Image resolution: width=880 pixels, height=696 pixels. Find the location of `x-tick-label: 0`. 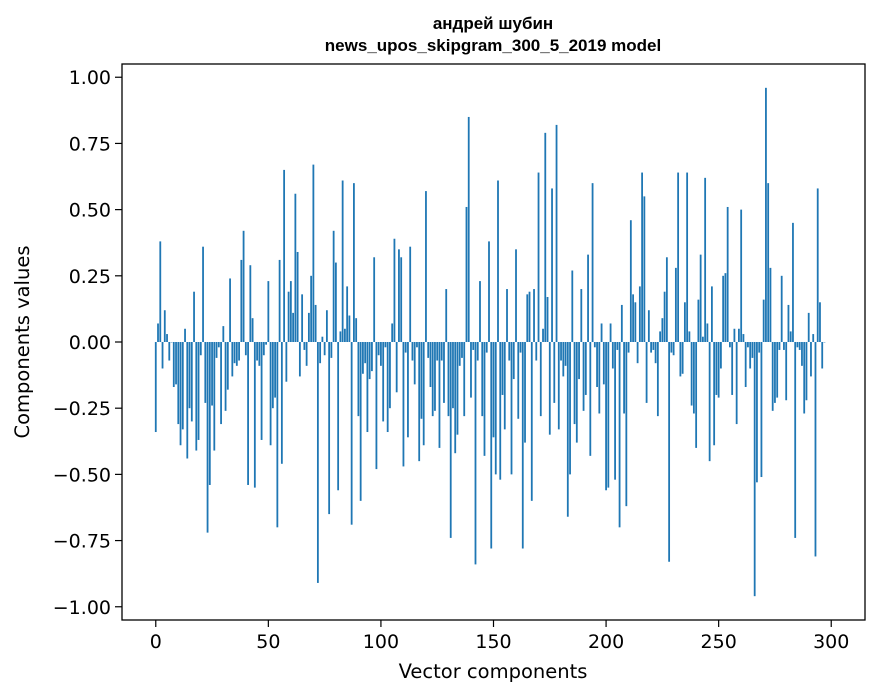

x-tick-label: 0 is located at coordinates (156, 642).